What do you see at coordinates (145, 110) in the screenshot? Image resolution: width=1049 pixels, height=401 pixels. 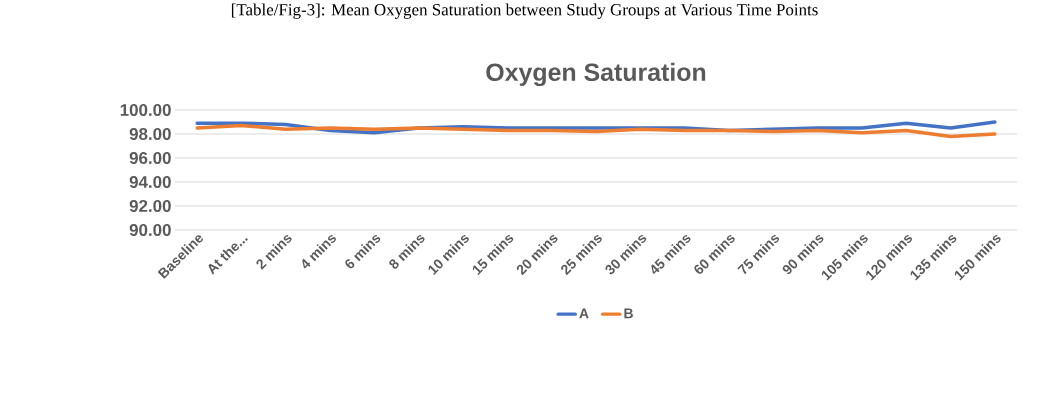 I see `y-tick-label: 100.00` at bounding box center [145, 110].